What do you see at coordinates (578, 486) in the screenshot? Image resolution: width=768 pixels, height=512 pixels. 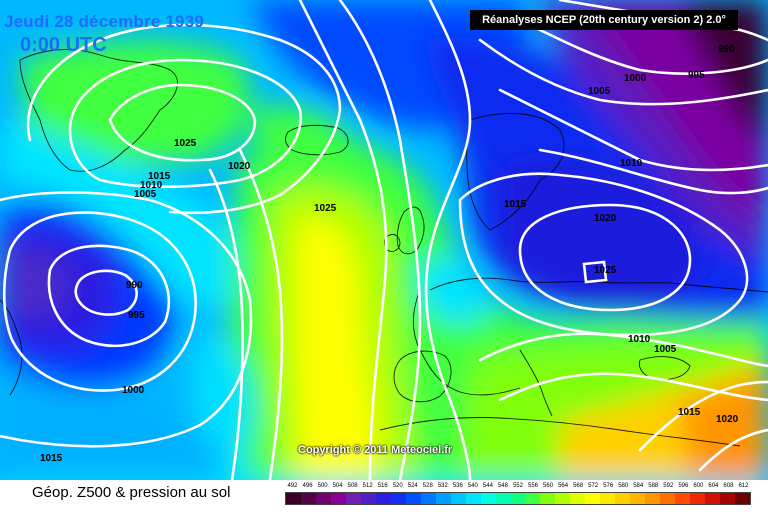 I see `legend-label: 568` at bounding box center [578, 486].